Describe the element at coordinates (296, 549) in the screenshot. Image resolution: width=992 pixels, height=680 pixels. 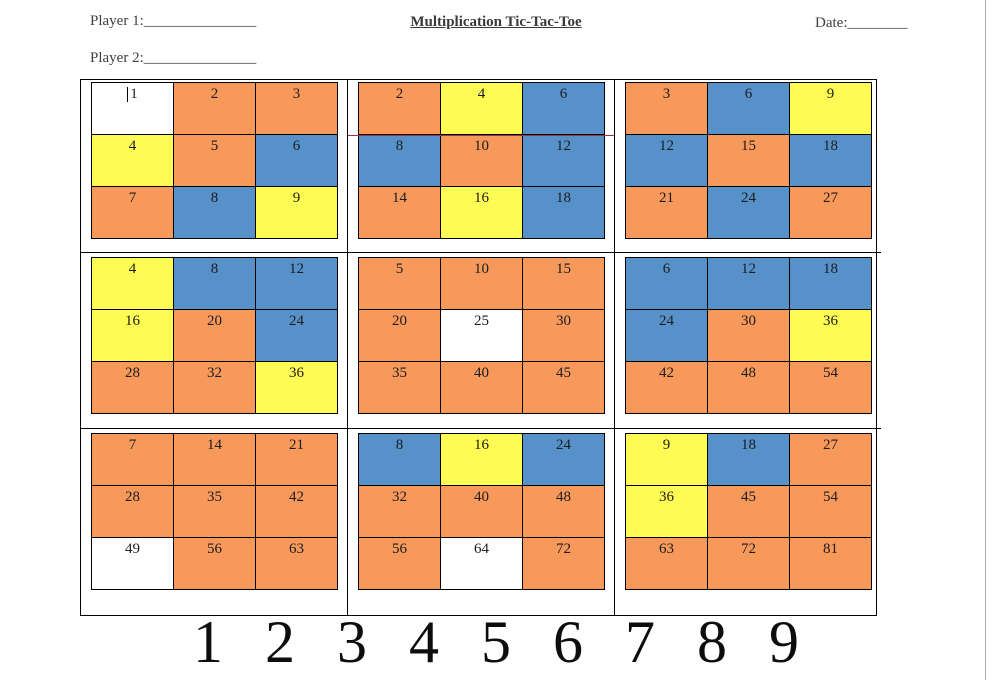
I see `cell-number: 63` at that location.